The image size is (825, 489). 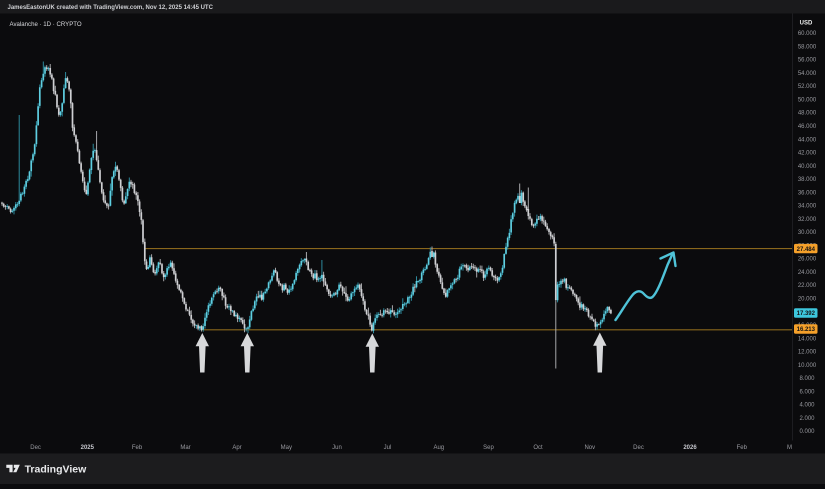 I want to click on svg-text: Mar, so click(x=185, y=448).